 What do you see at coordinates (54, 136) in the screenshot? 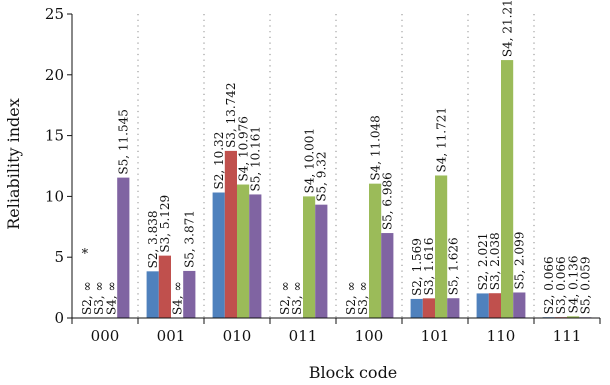
I see `y-tick-label: 15` at bounding box center [54, 136].